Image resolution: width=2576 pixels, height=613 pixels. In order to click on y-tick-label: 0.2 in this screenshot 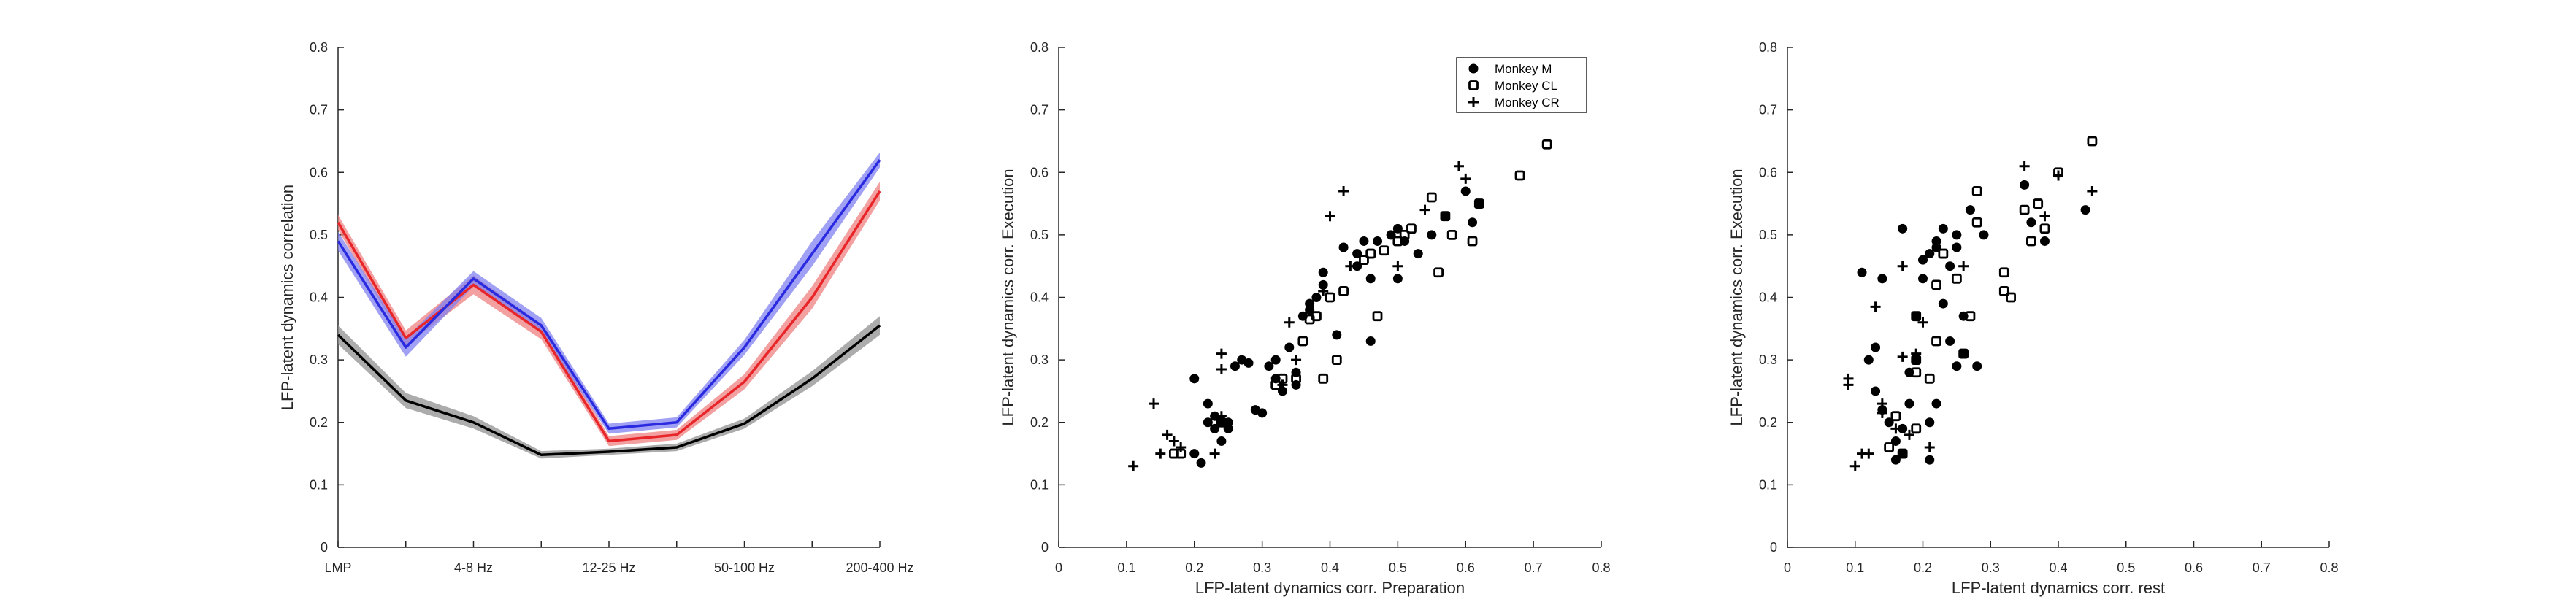, I will do `click(1768, 422)`.